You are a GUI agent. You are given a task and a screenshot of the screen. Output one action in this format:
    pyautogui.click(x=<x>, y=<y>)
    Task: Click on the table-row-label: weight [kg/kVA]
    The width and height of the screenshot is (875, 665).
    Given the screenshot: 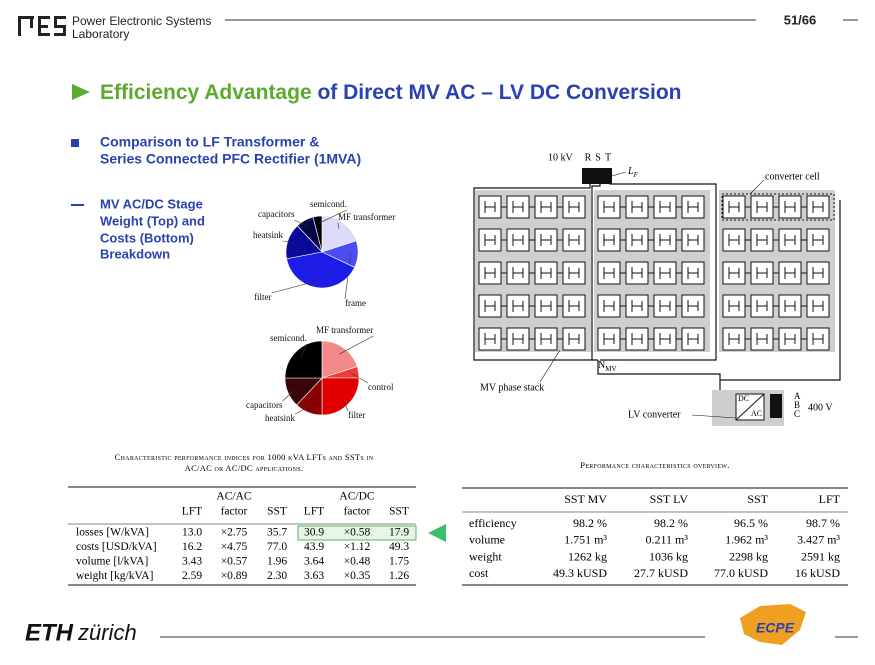 What is the action you would take?
    pyautogui.click(x=114, y=576)
    